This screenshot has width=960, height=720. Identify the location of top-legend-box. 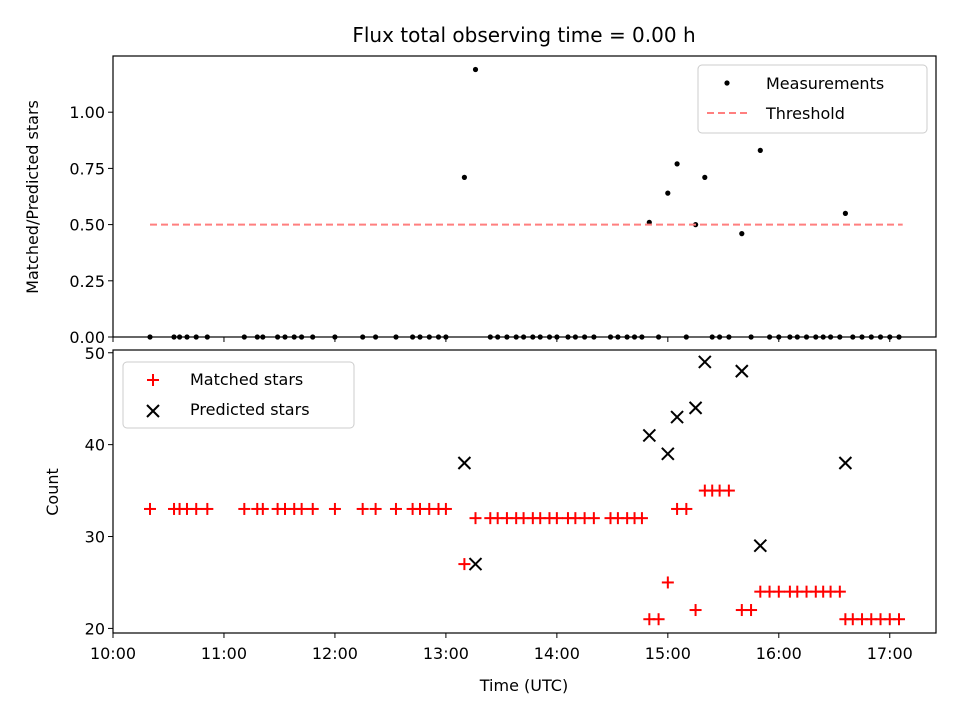
(812, 99).